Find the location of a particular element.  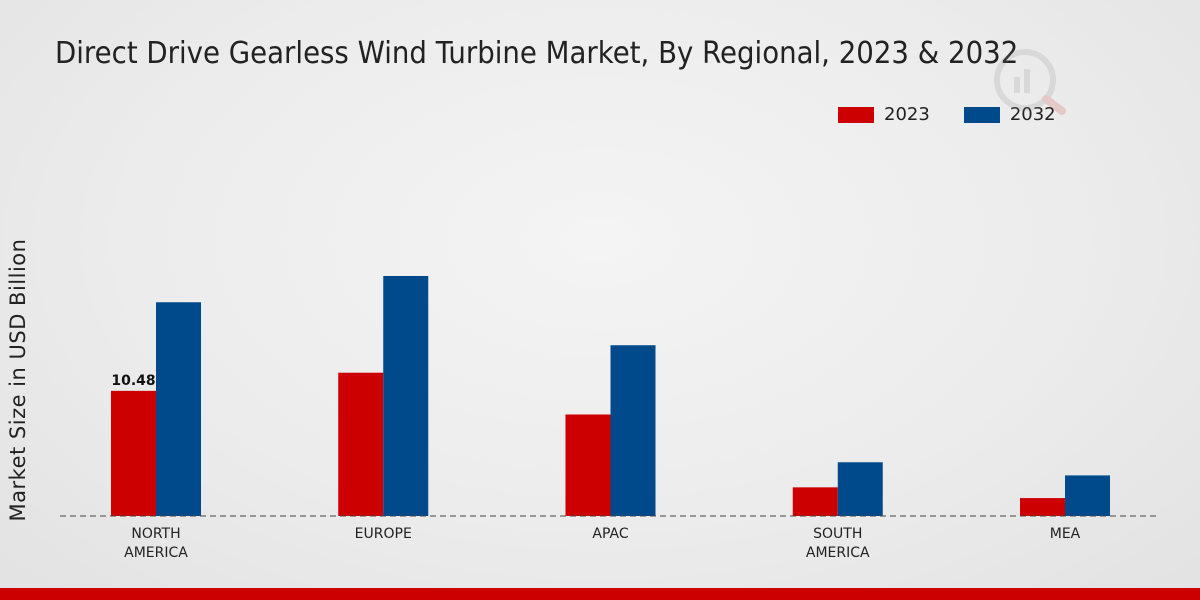

bar-2032-europe is located at coordinates (406, 395).